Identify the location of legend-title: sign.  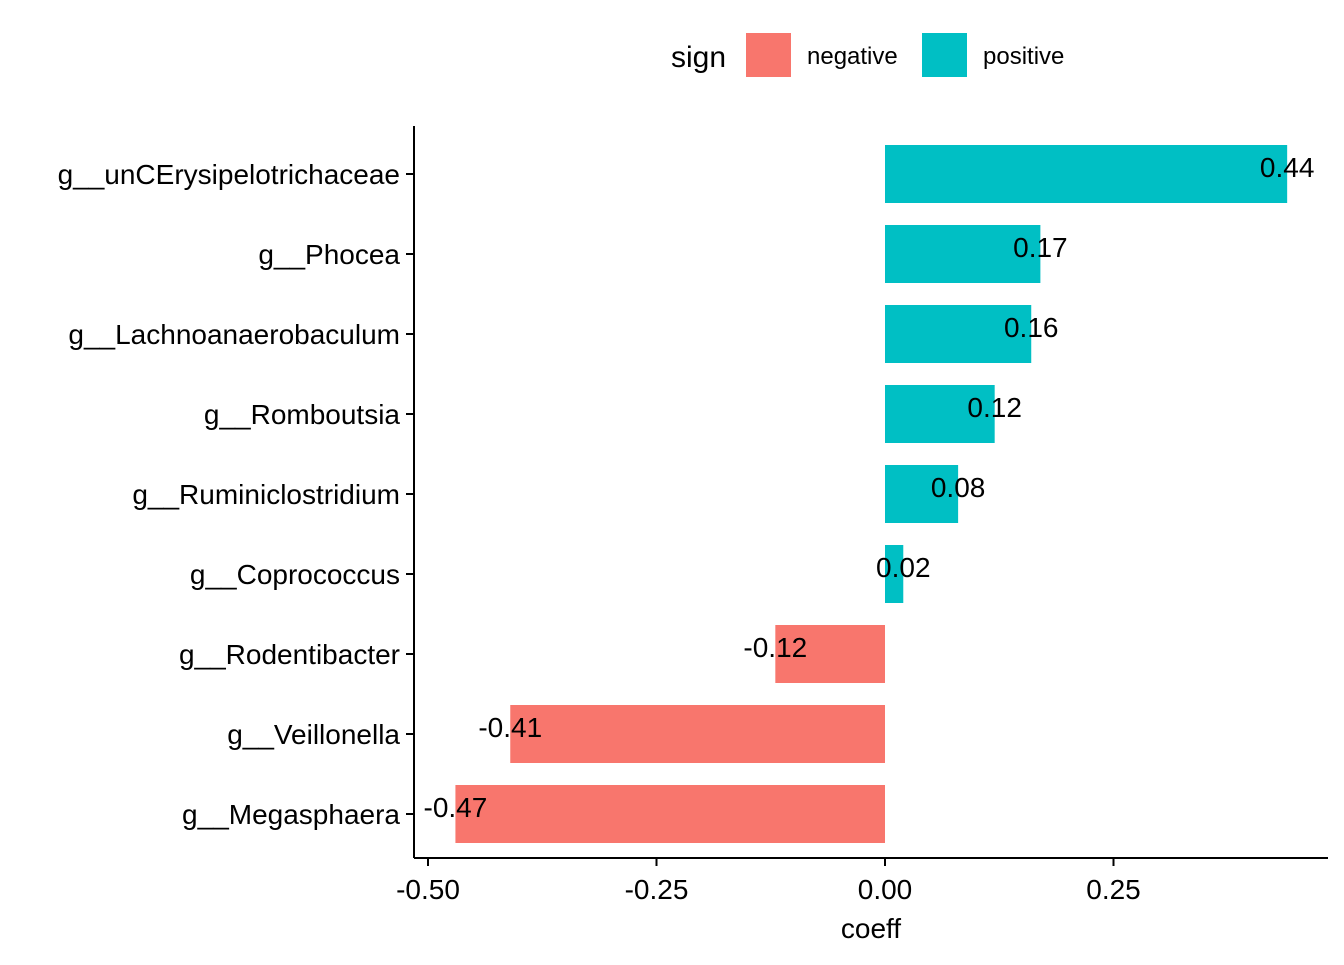
(698, 57).